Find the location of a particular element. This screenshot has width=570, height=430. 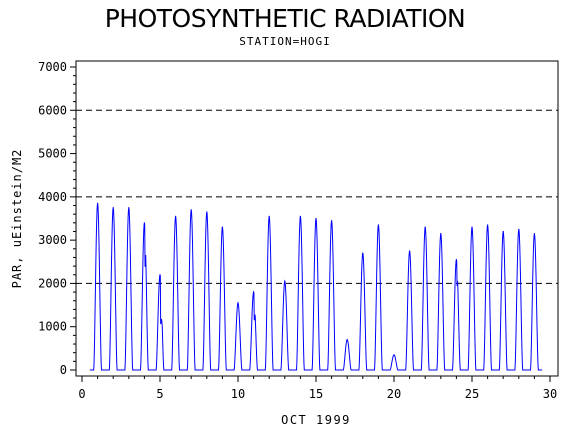

x-tick-label: 0 is located at coordinates (81, 394).